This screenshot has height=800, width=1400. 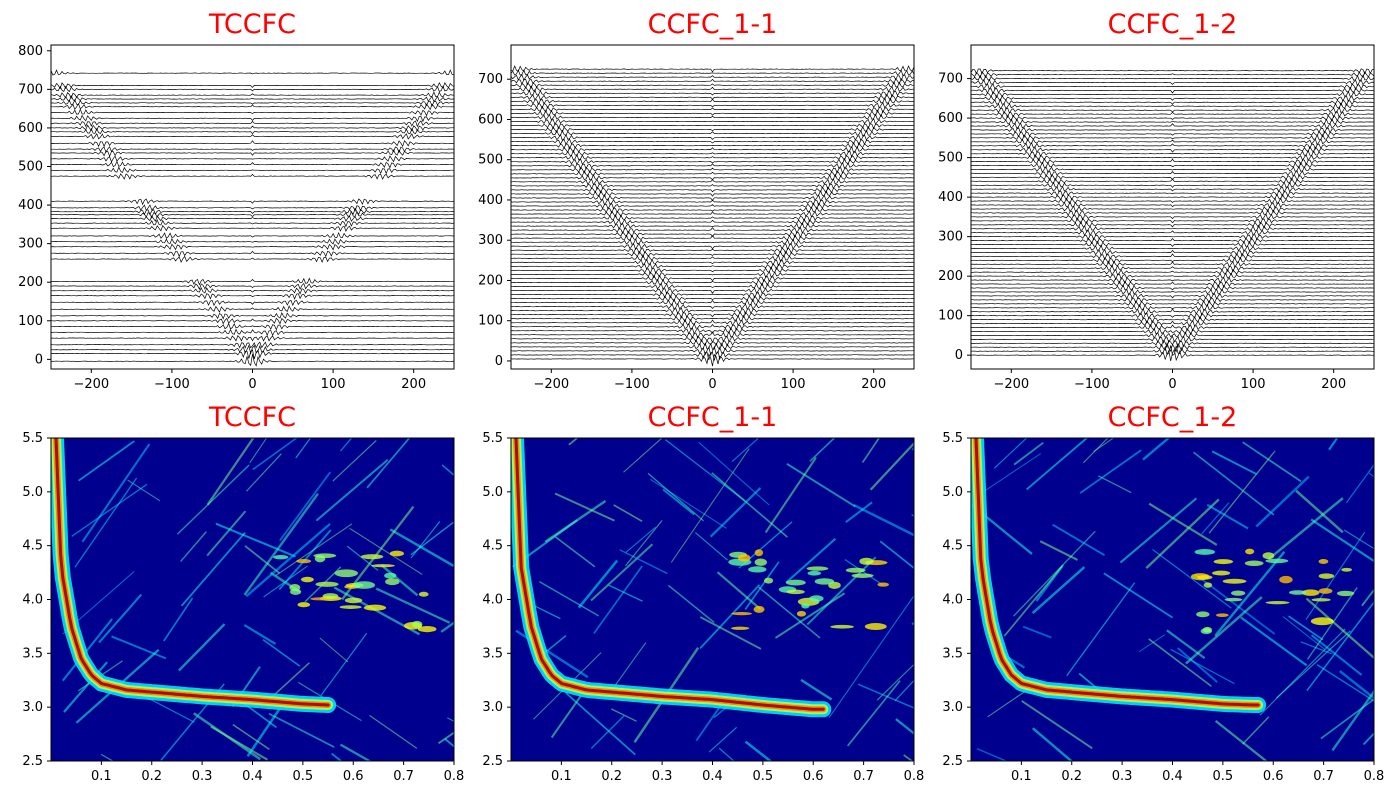 I want to click on x-tick-label: 200, so click(x=1333, y=384).